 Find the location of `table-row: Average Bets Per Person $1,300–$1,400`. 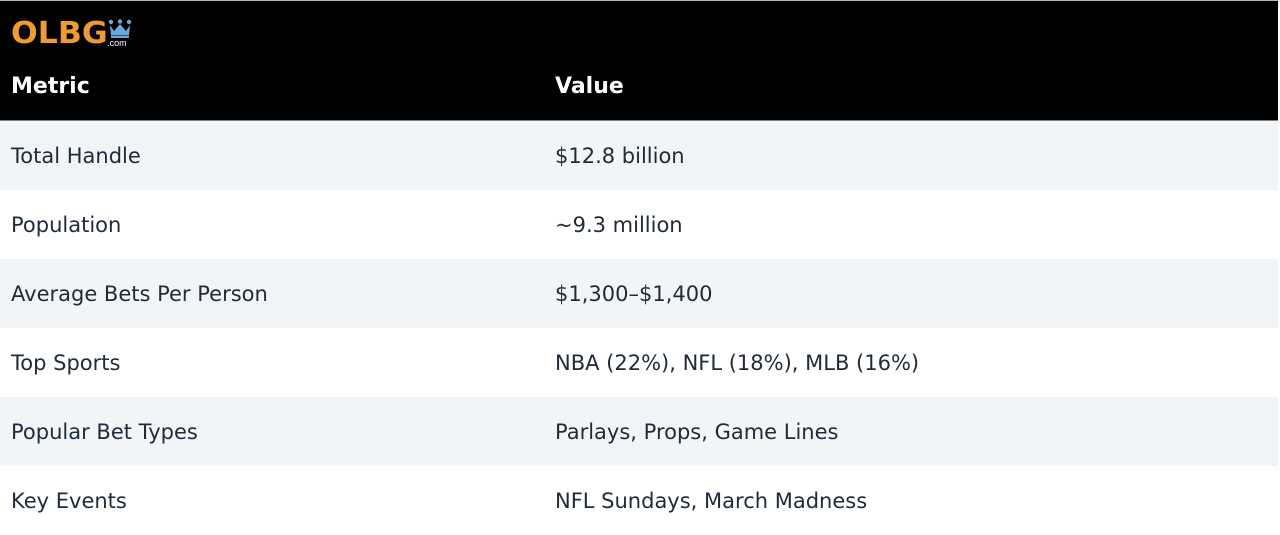

table-row: Average Bets Per Person $1,300–$1,400 is located at coordinates (639, 293).